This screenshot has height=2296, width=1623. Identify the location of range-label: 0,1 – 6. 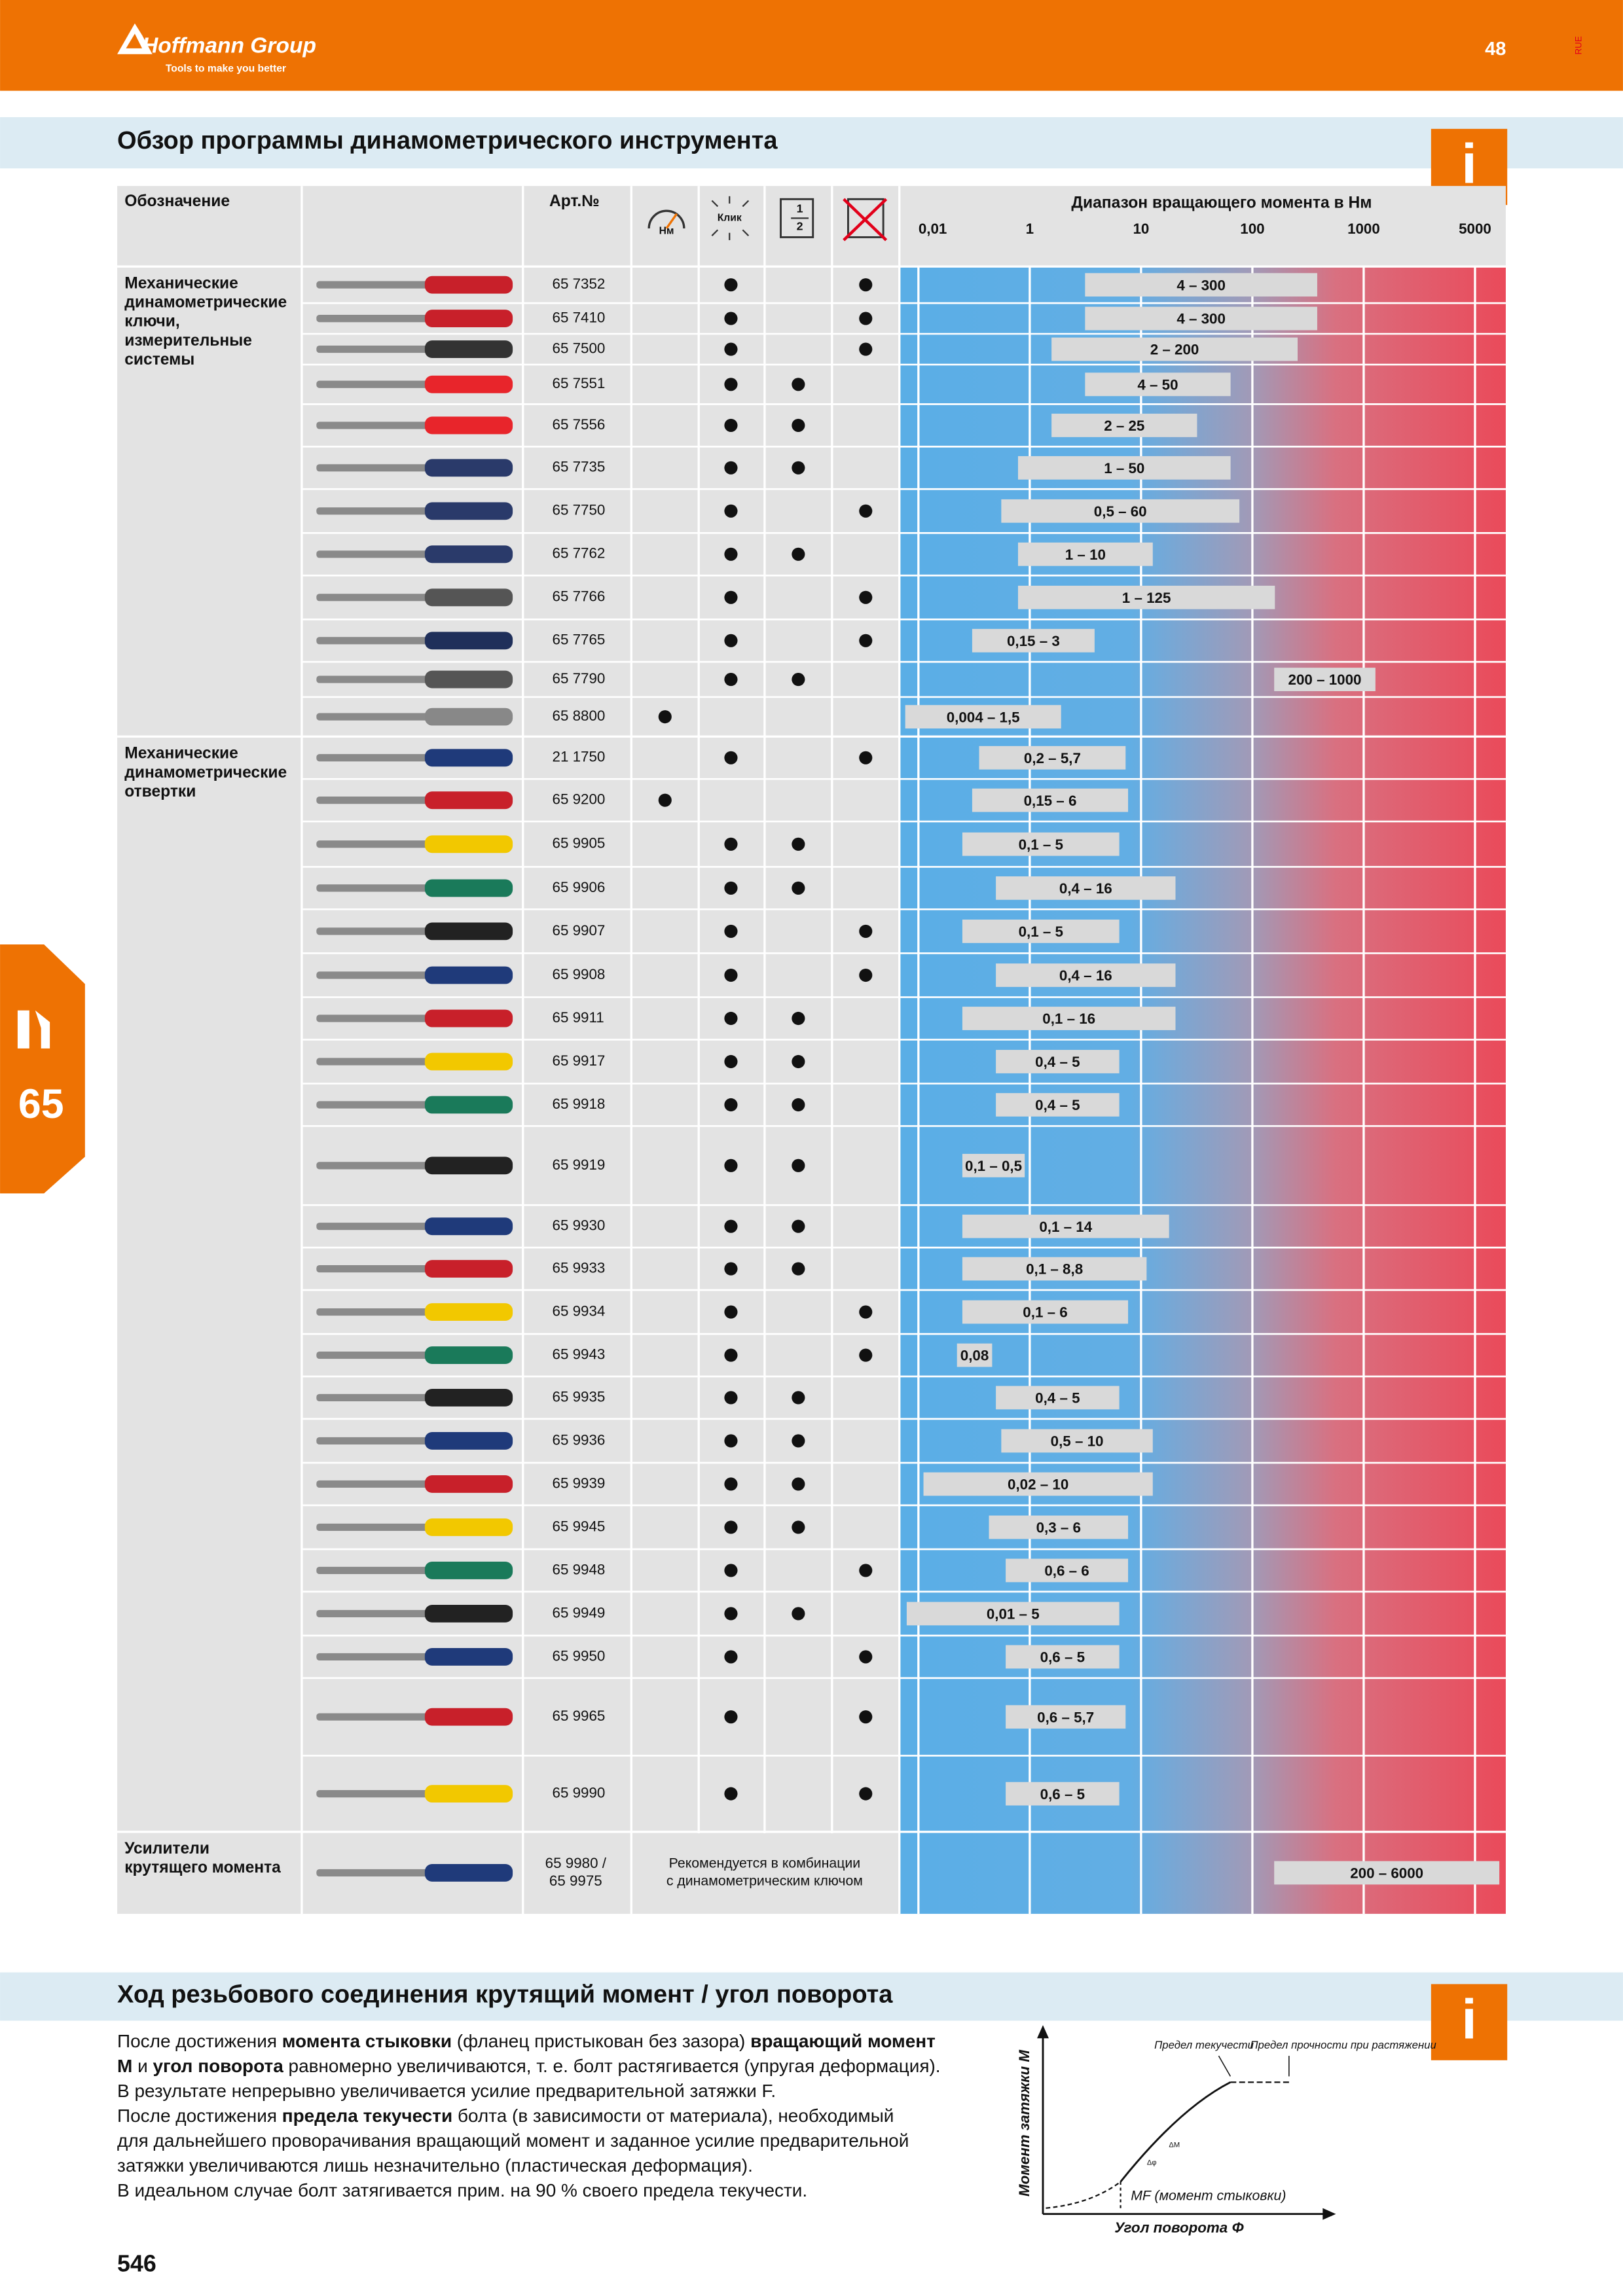
(1045, 1312).